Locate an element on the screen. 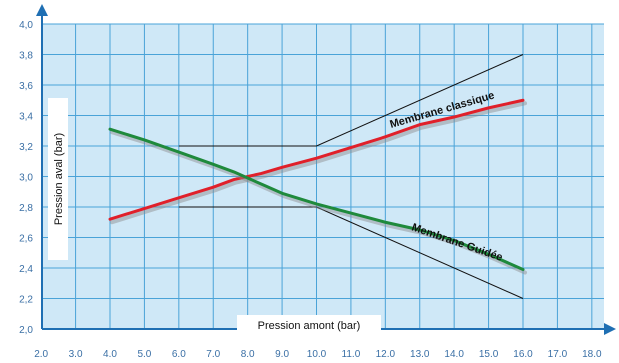  x-axis-title-box: Pression amont (bar) is located at coordinates (309, 324).